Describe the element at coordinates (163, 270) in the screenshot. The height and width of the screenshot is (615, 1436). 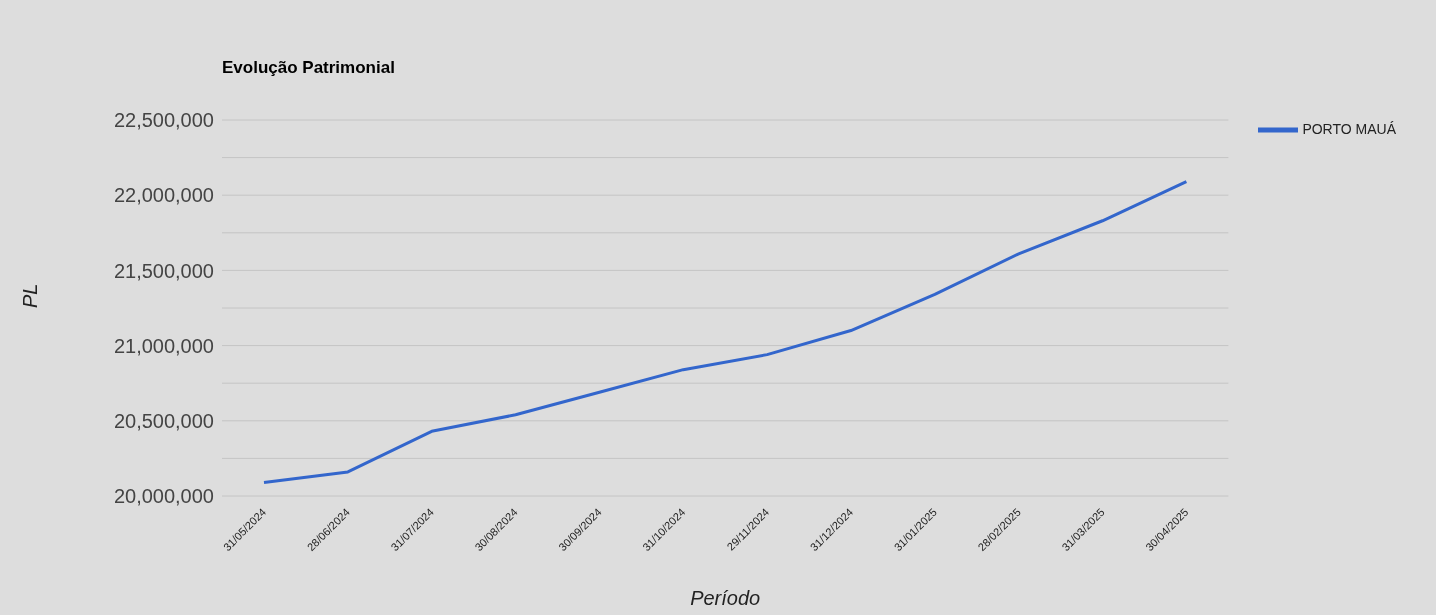
I see `y-tick-label: 21,500,000` at that location.